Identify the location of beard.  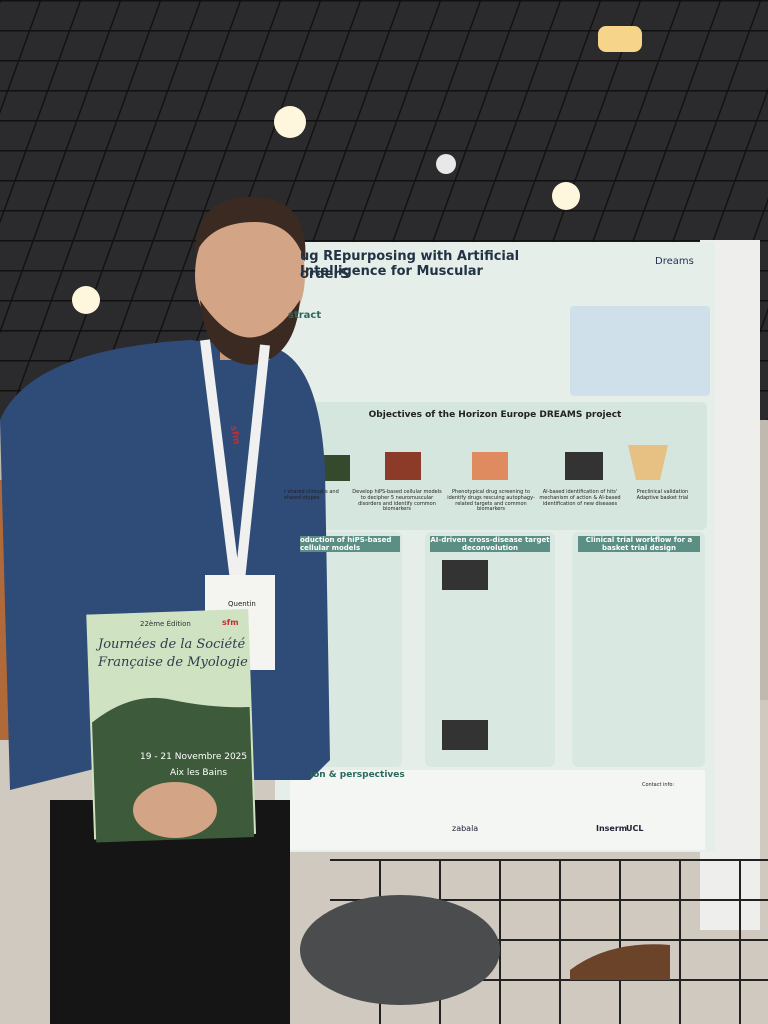
(250, 332).